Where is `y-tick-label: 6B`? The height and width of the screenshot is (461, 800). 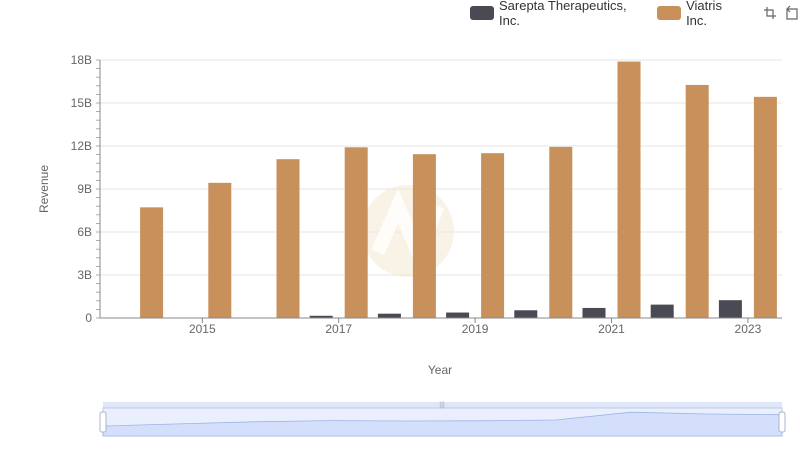
y-tick-label: 6B is located at coordinates (84, 232).